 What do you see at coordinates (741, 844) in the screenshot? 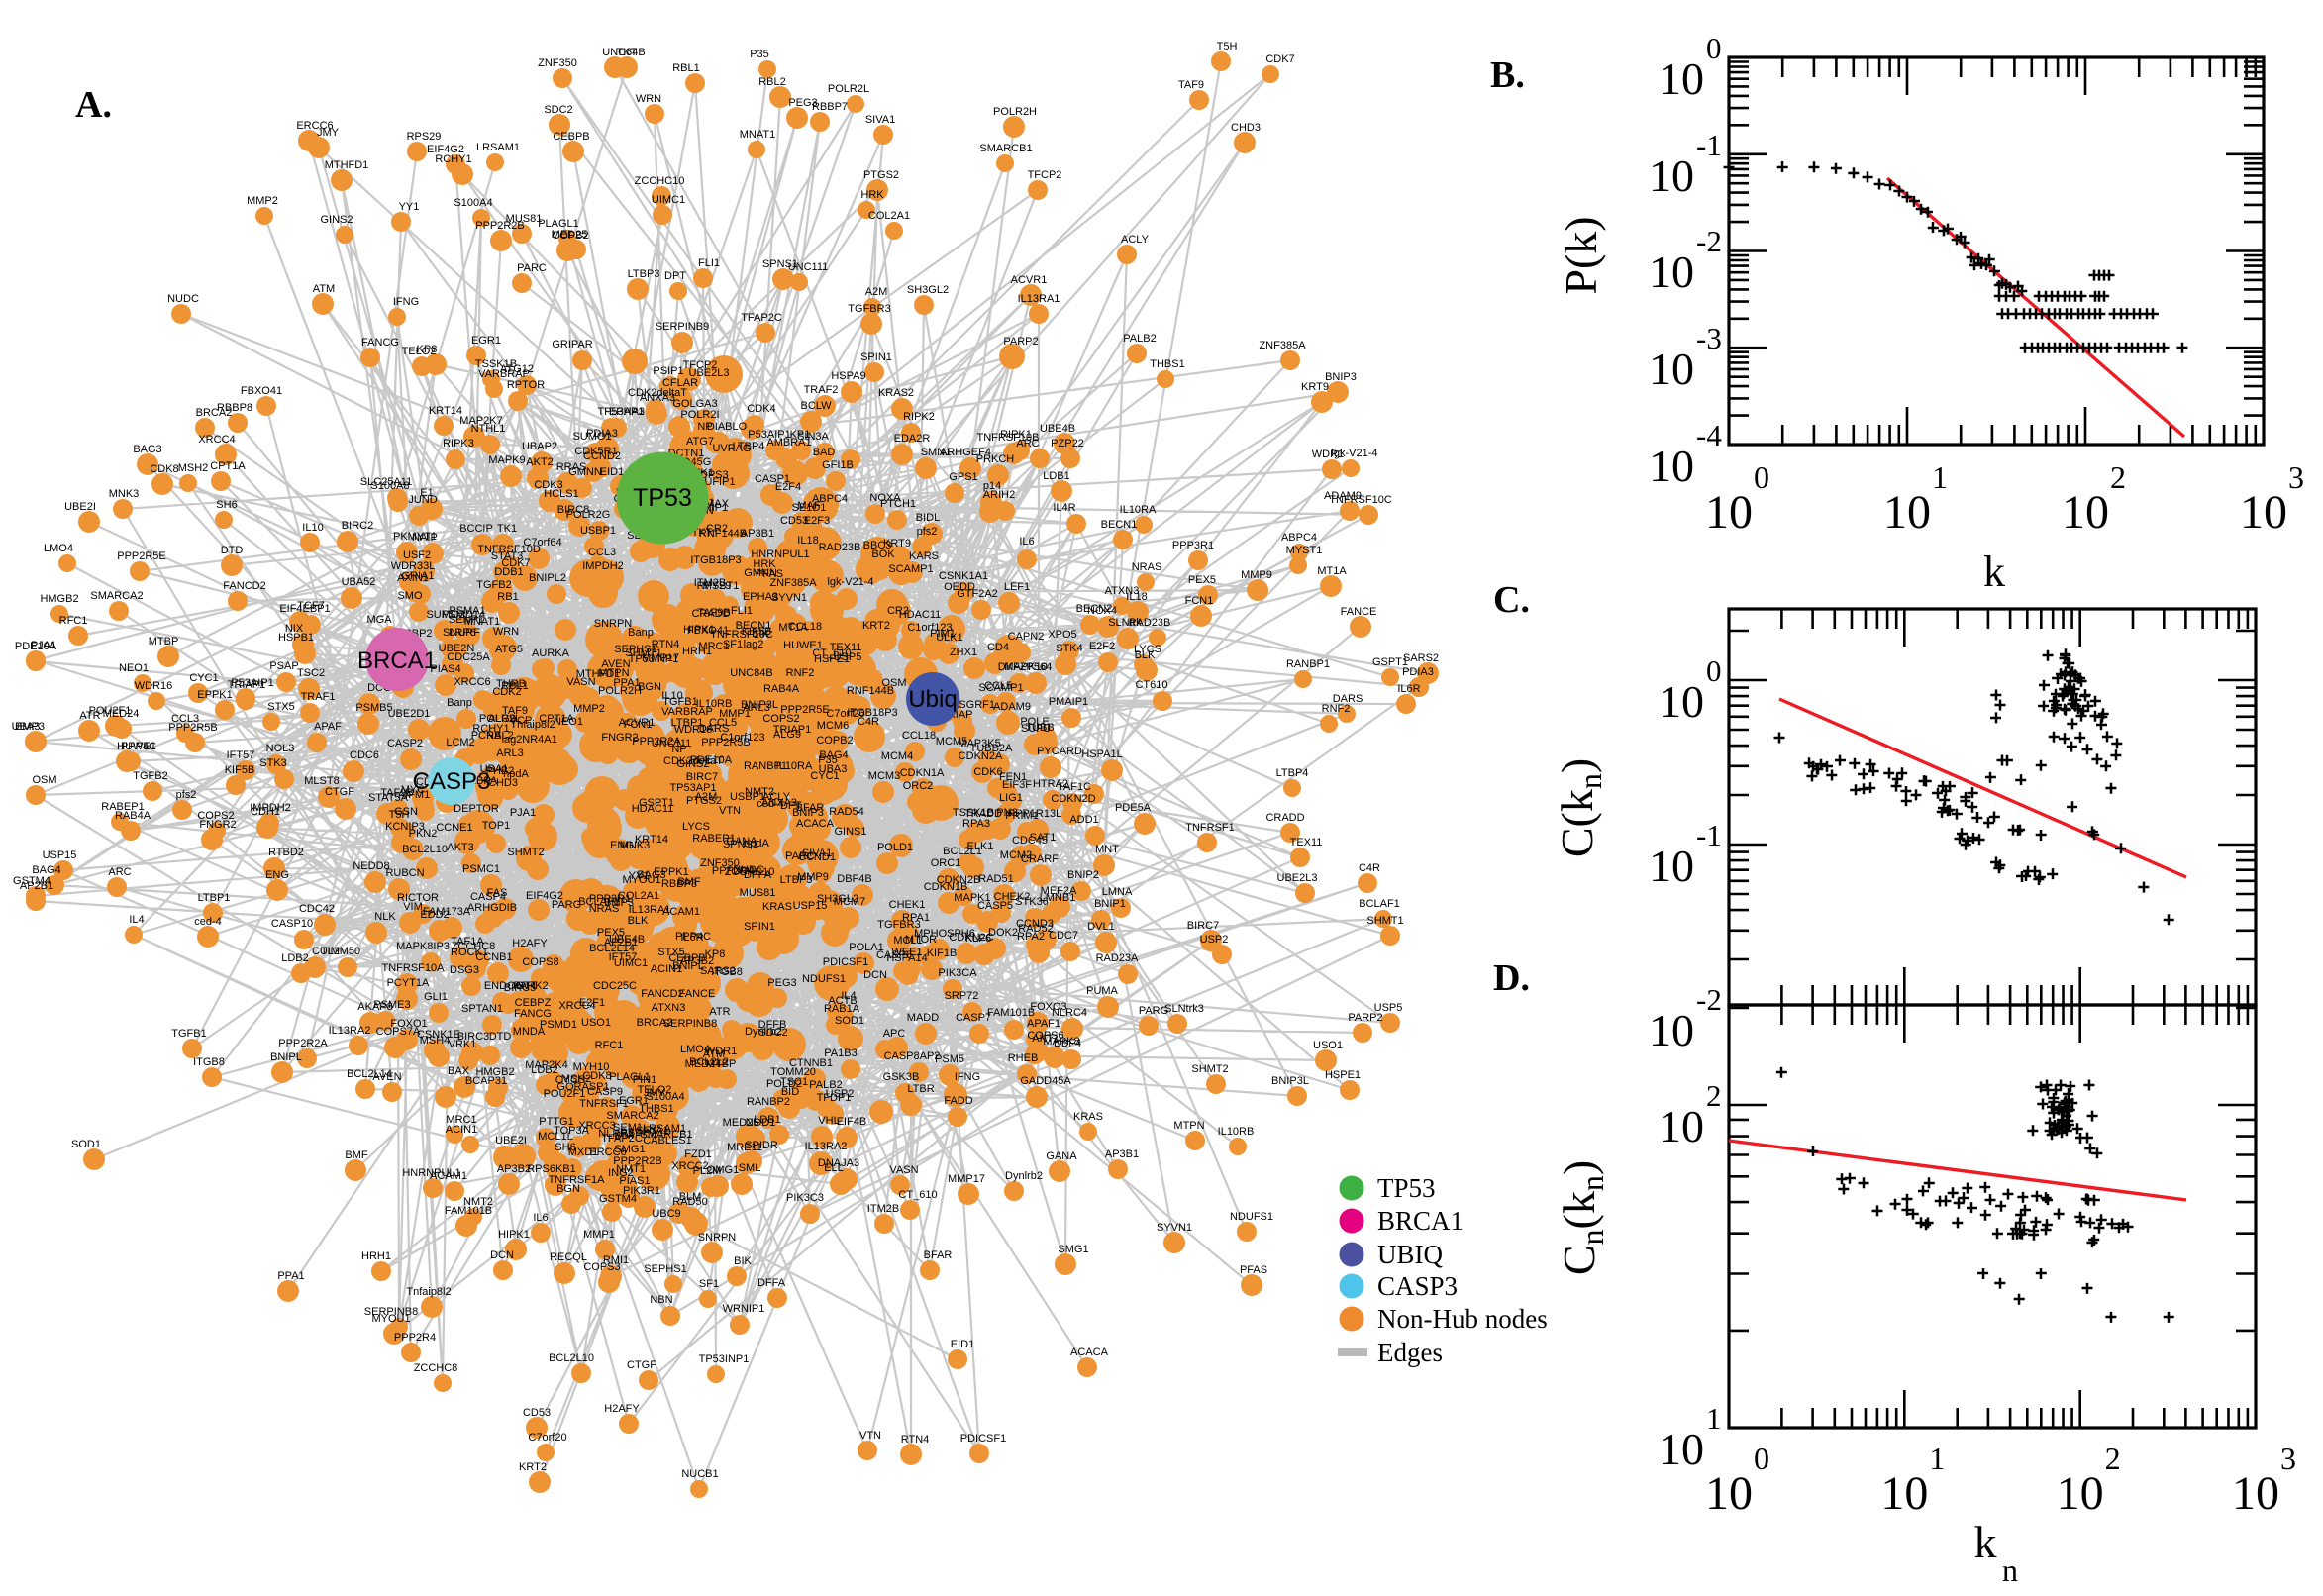
I see `svg-text: SPNS1` at bounding box center [741, 844].